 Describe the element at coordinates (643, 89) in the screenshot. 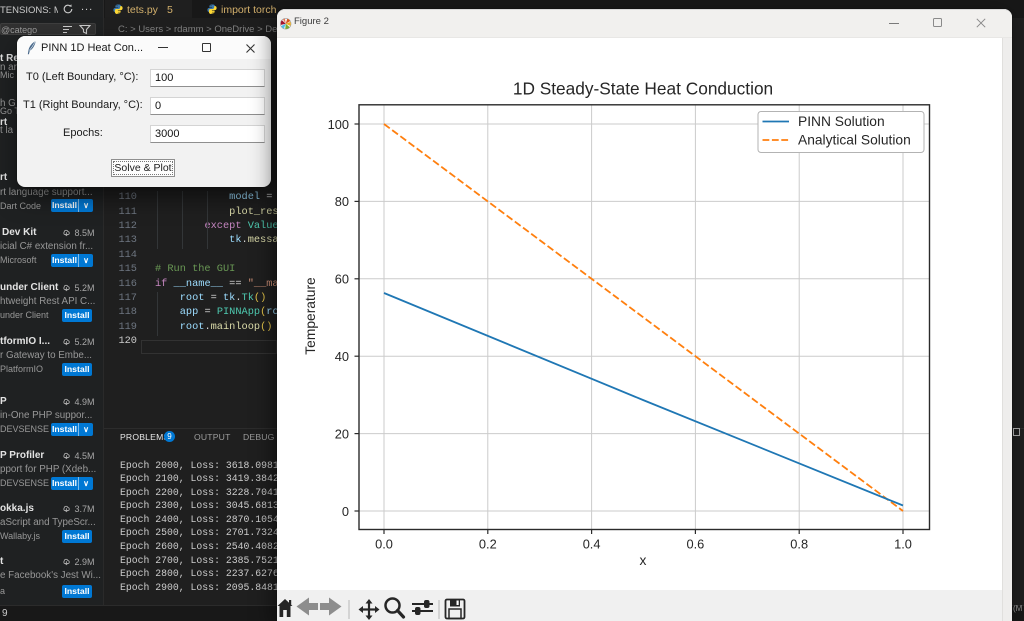

I see `svg-text:1D Steady-State Heat Conductio: 1D Steady-State Heat Conduction` at that location.